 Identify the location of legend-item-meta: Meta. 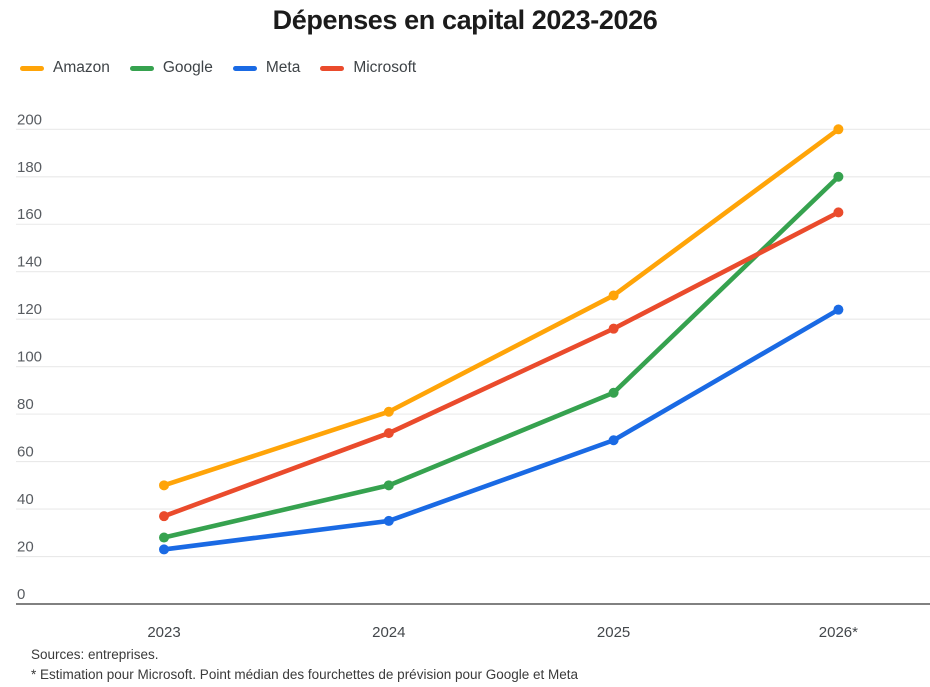
(266, 68).